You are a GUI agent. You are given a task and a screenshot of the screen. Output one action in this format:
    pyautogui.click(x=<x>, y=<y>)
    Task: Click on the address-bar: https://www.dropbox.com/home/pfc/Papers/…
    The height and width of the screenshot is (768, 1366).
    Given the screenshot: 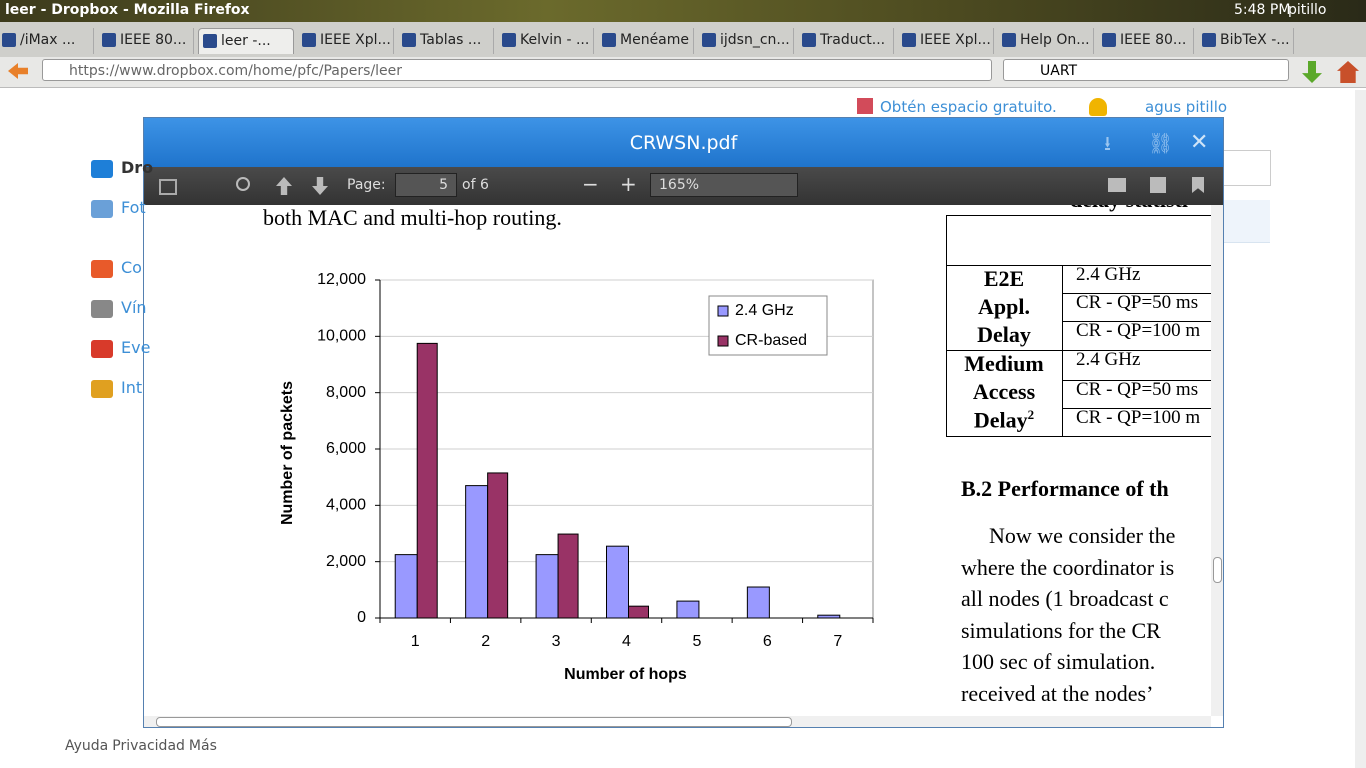 What is the action you would take?
    pyautogui.click(x=517, y=70)
    